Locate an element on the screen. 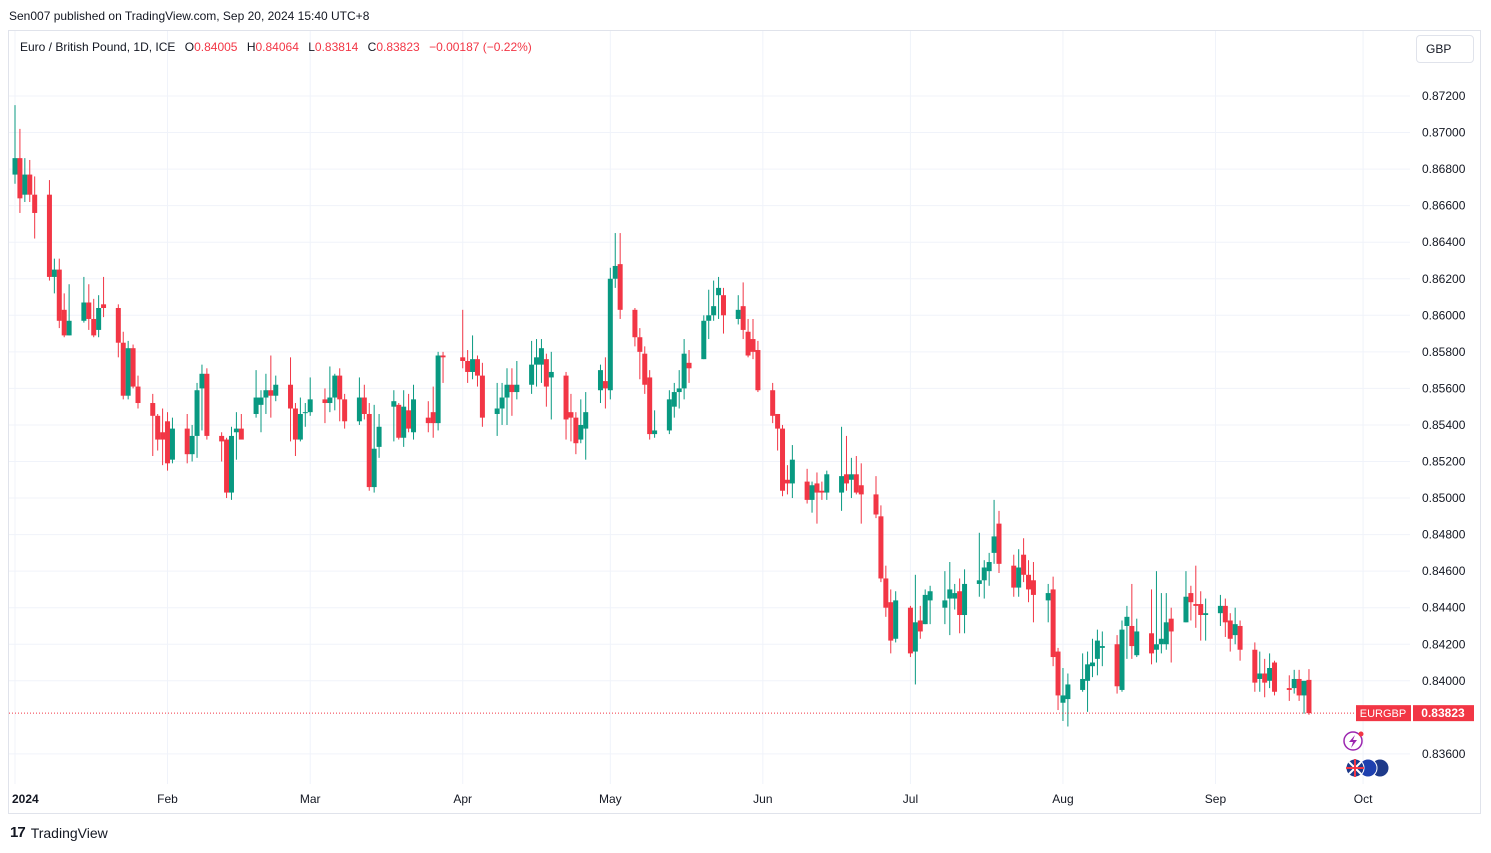 This screenshot has width=1491, height=853. footer-brand: 17 TradingView is located at coordinates (59, 832).